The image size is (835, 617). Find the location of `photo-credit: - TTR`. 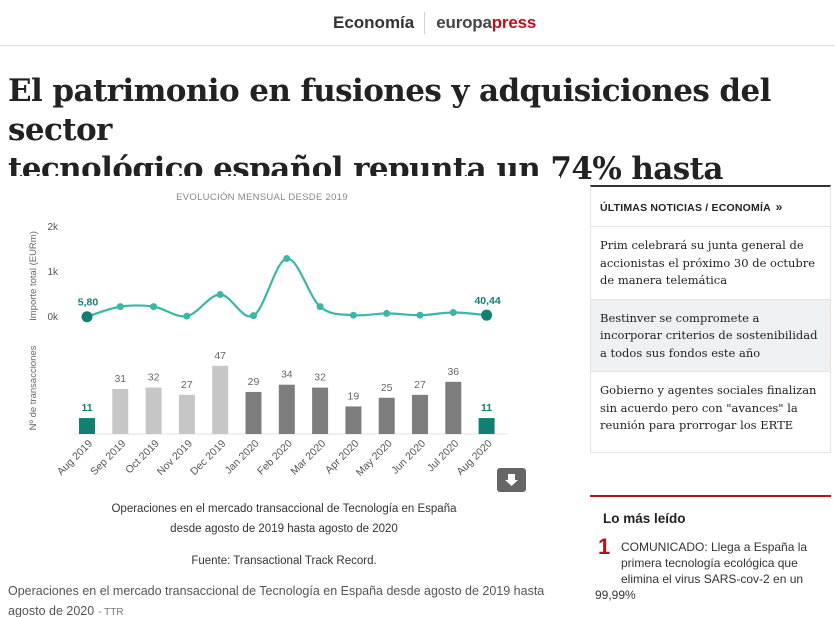

photo-credit: - TTR is located at coordinates (111, 612).